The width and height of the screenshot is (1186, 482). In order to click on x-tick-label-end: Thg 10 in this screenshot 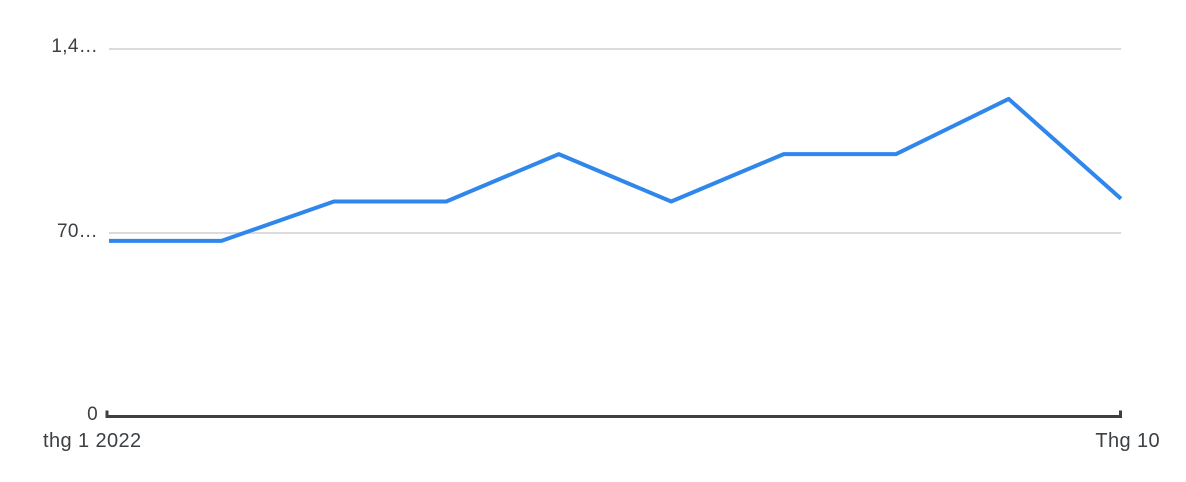, I will do `click(1127, 441)`.